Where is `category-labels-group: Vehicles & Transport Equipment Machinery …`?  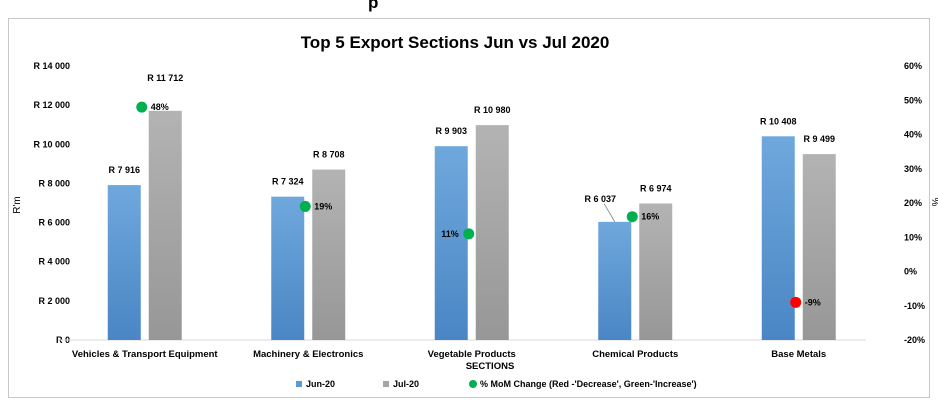
category-labels-group: Vehicles & Transport Equipment Machinery … is located at coordinates (449, 354).